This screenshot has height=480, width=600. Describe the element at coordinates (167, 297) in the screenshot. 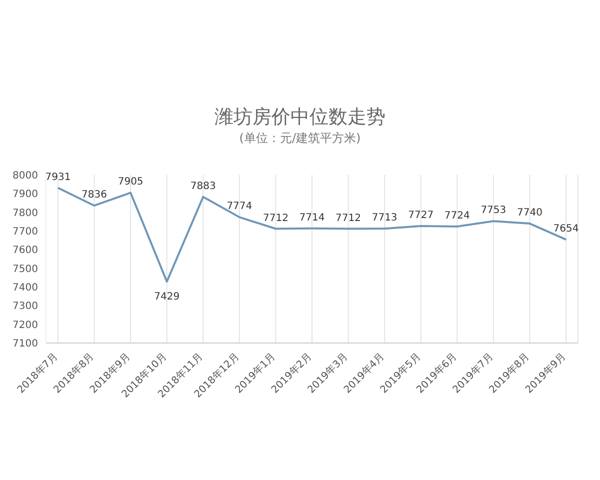

I see `data-label: 7429` at that location.